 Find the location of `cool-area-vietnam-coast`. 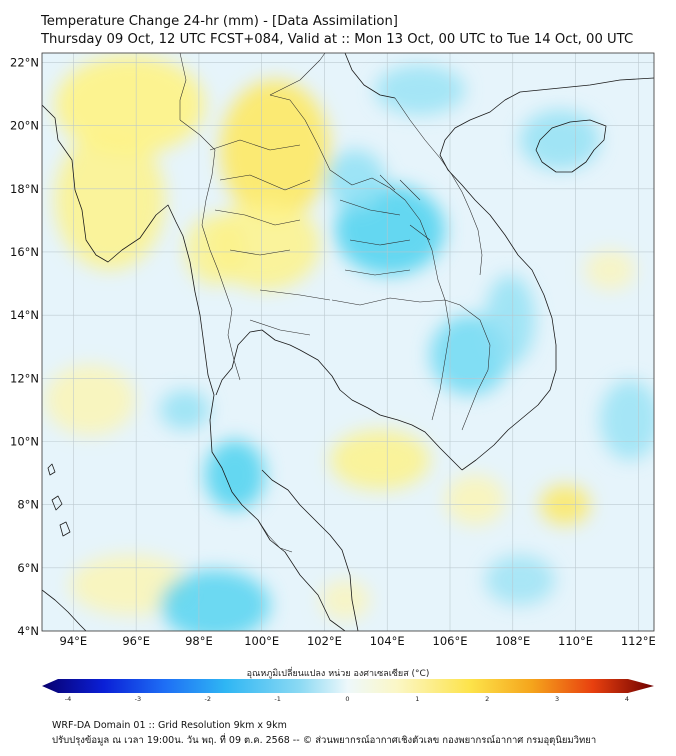

cool-area-vietnam-coast is located at coordinates (510, 320).